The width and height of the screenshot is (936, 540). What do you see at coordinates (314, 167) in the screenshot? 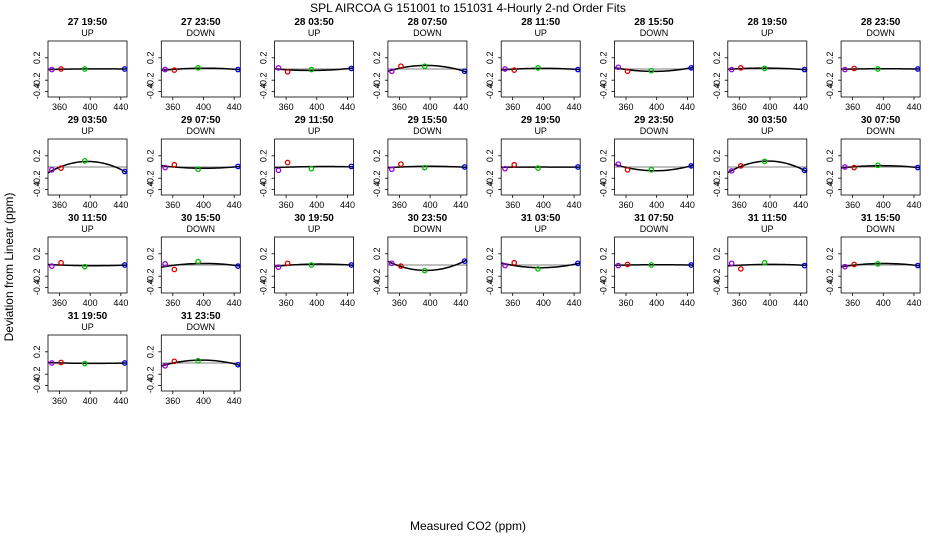
I see `fit-curve` at bounding box center [314, 167].